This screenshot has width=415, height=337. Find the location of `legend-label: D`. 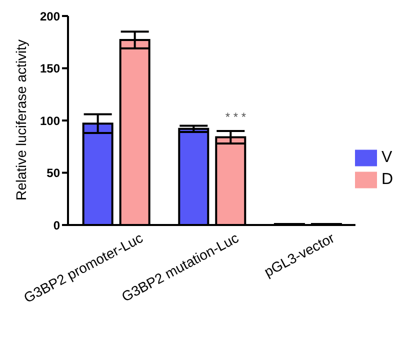

legend-label: D is located at coordinates (387, 179).